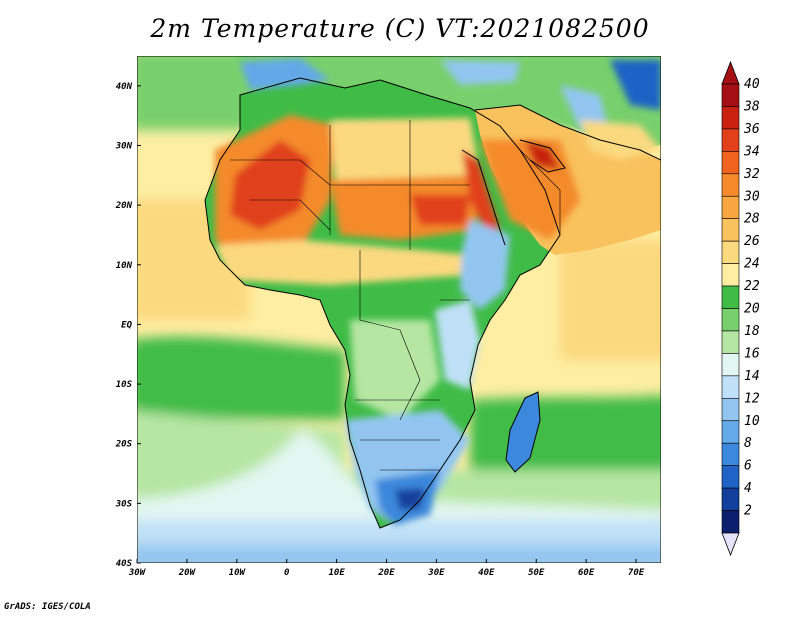 This screenshot has width=800, height=618. Describe the element at coordinates (238, 573) in the screenshot. I see `lon-tick-label: 10W` at that location.